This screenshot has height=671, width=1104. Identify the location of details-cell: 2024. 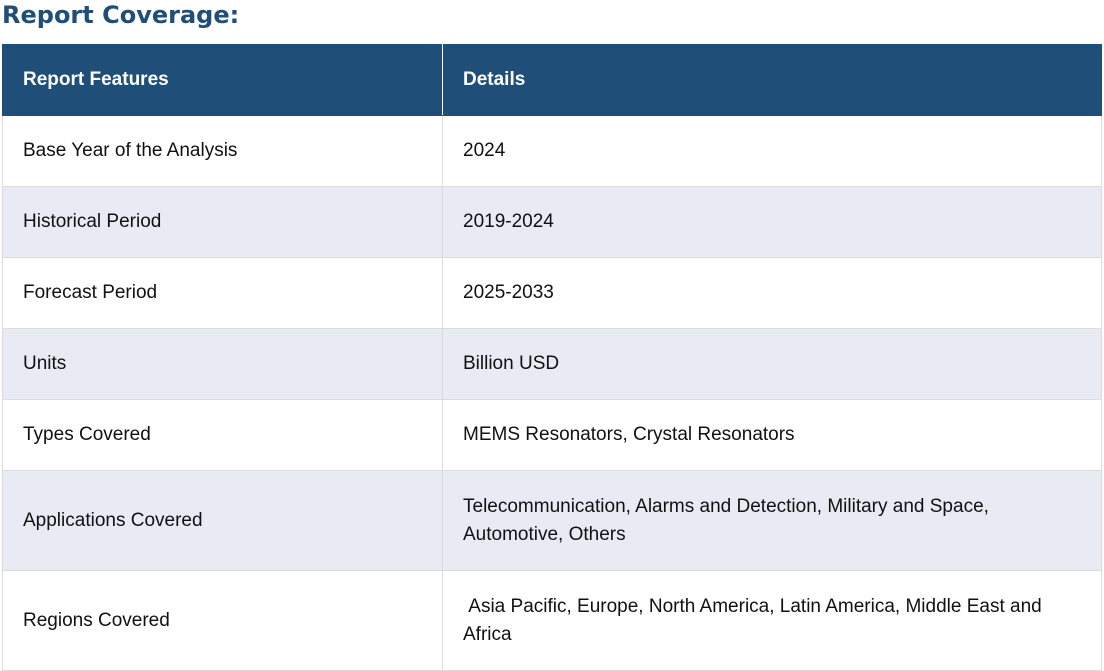
(772, 151).